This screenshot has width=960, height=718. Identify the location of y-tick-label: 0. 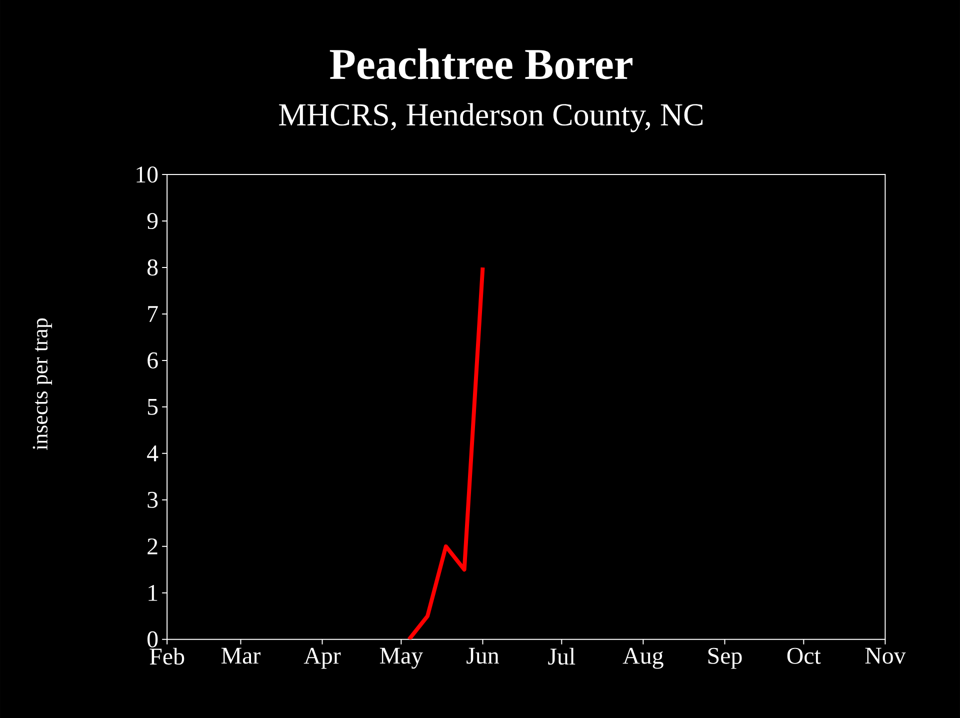
(153, 639).